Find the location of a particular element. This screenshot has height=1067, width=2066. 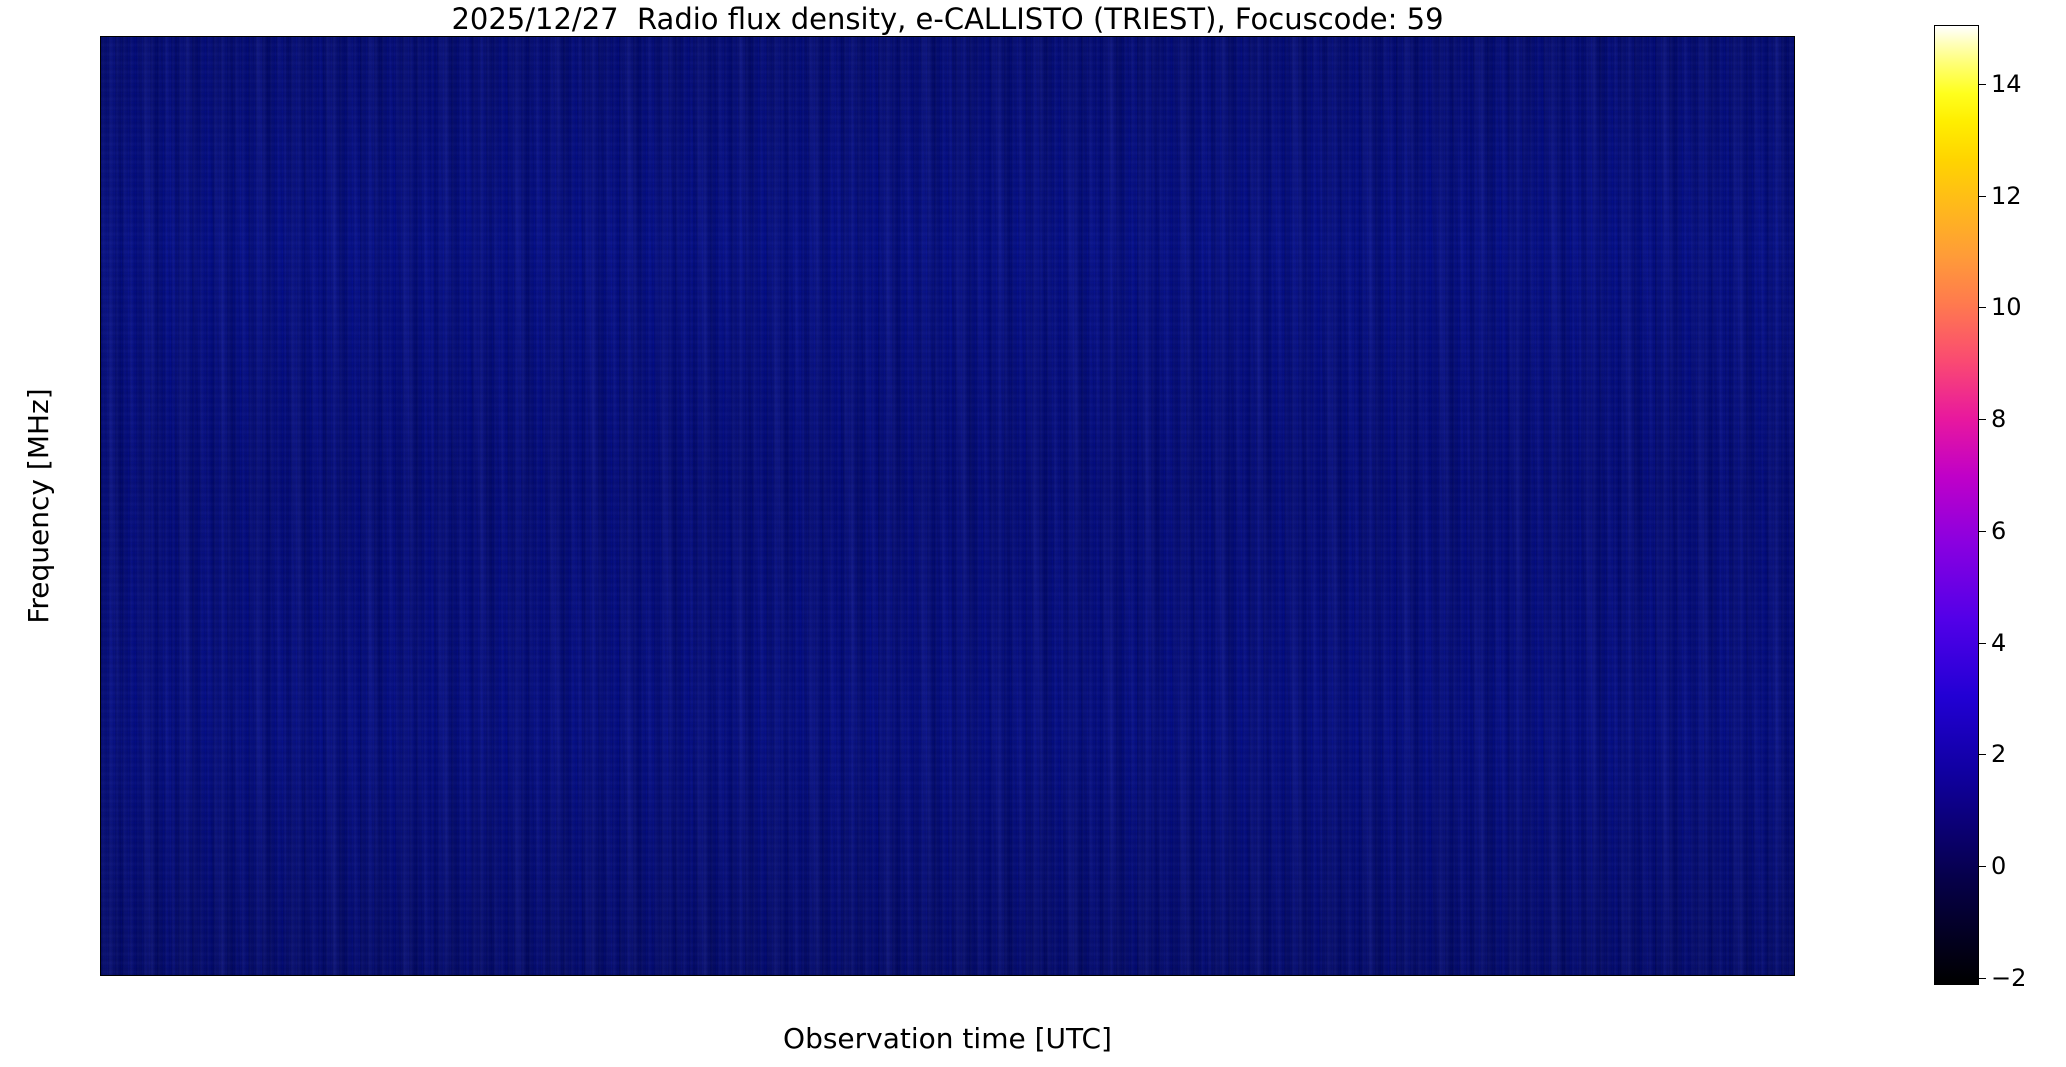

colorbar-tick-label: 2 is located at coordinates (1999, 754).